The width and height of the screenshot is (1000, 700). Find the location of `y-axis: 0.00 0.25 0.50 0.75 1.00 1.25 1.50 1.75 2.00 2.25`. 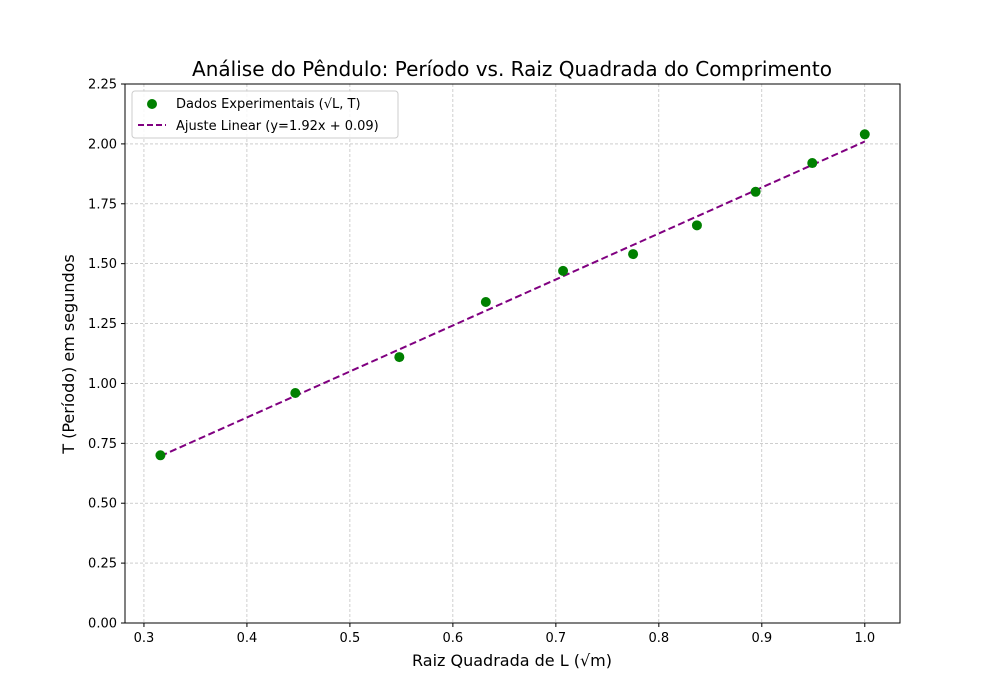

y-axis: 0.00 0.25 0.50 0.75 1.00 1.25 1.50 1.75 2.00 2.25 is located at coordinates (106, 355).